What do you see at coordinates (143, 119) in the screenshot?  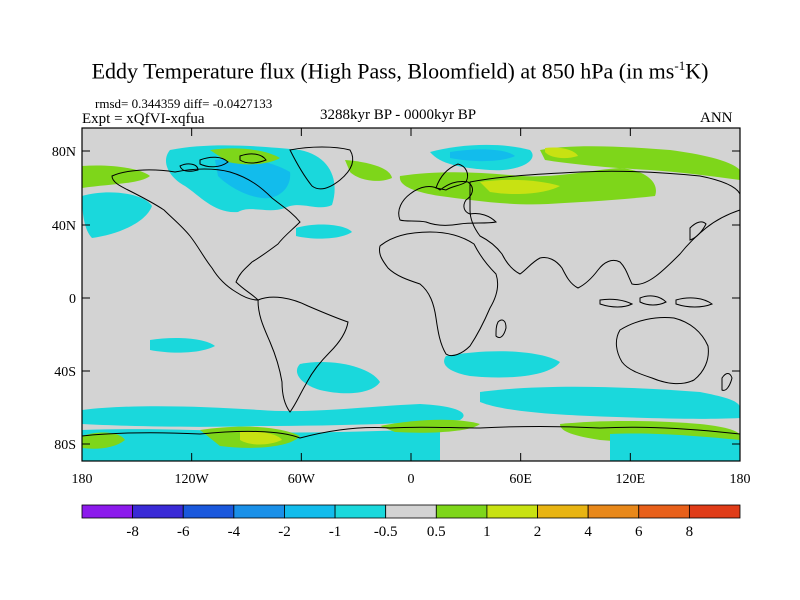 I see `experiment-label: Expt = xQfVI-xqfua` at bounding box center [143, 119].